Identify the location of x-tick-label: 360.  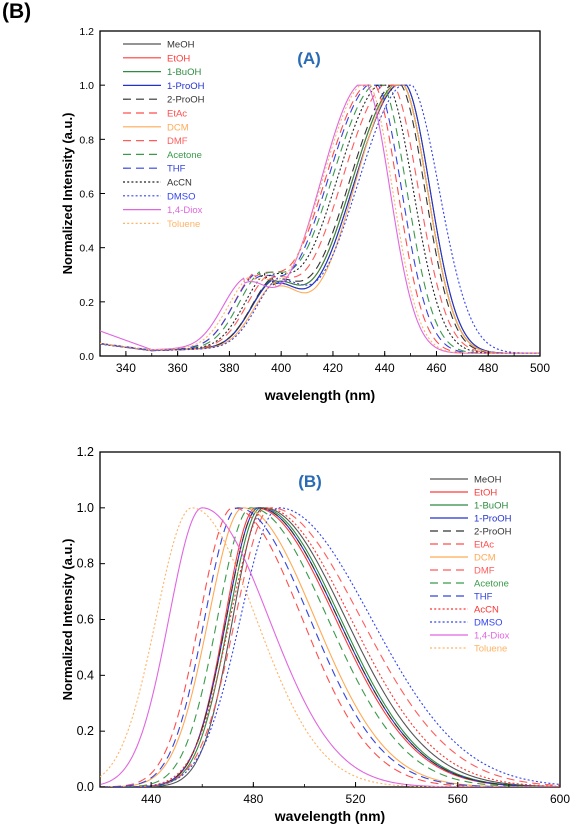
(178, 368).